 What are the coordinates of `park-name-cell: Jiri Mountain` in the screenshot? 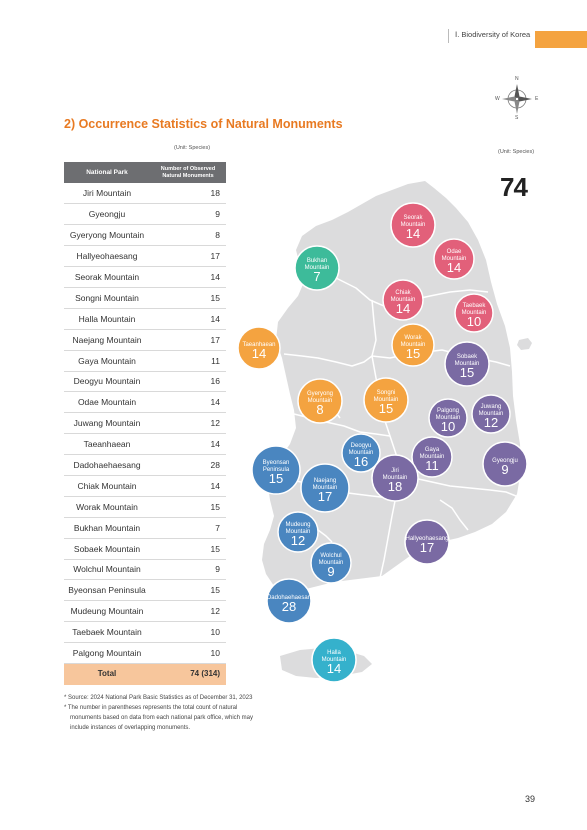 It's located at (107, 194).